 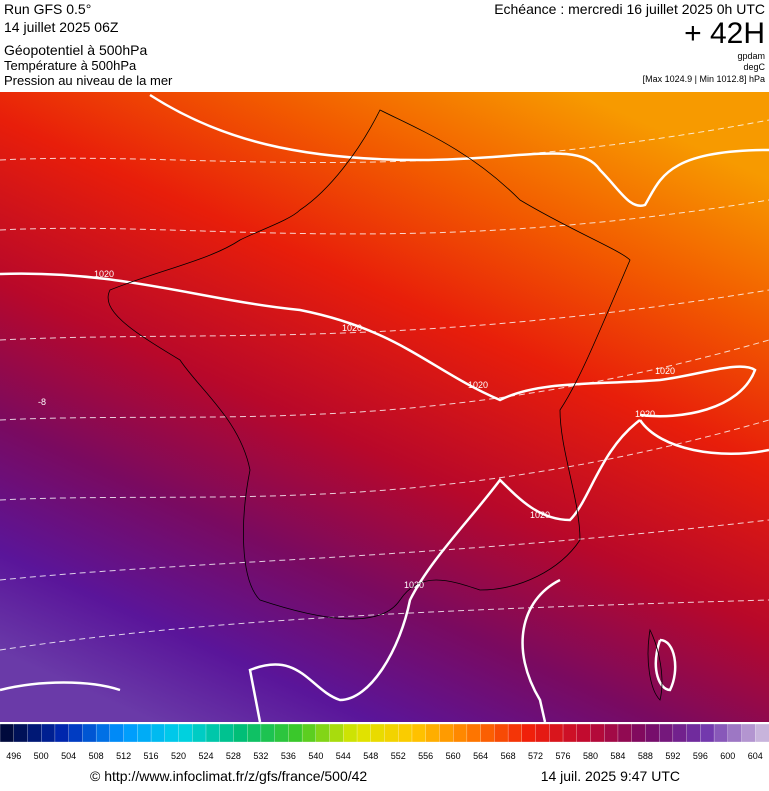 I want to click on unit: gpdam, so click(x=751, y=56).